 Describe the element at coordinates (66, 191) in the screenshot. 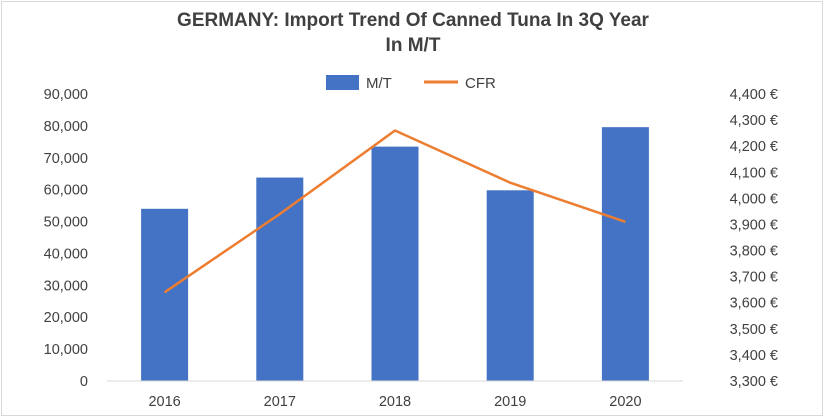

I see `left-tick-label: 60,000` at that location.